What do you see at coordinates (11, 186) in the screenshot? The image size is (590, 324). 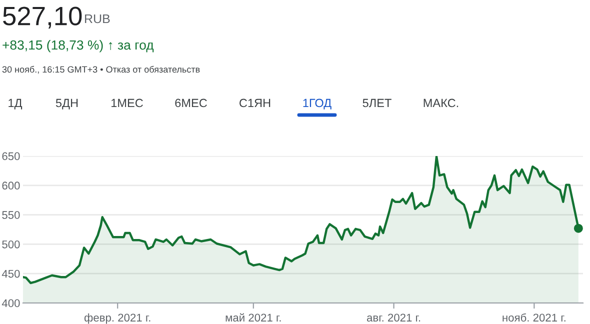 I see `y-tick-label: 600` at bounding box center [11, 186].